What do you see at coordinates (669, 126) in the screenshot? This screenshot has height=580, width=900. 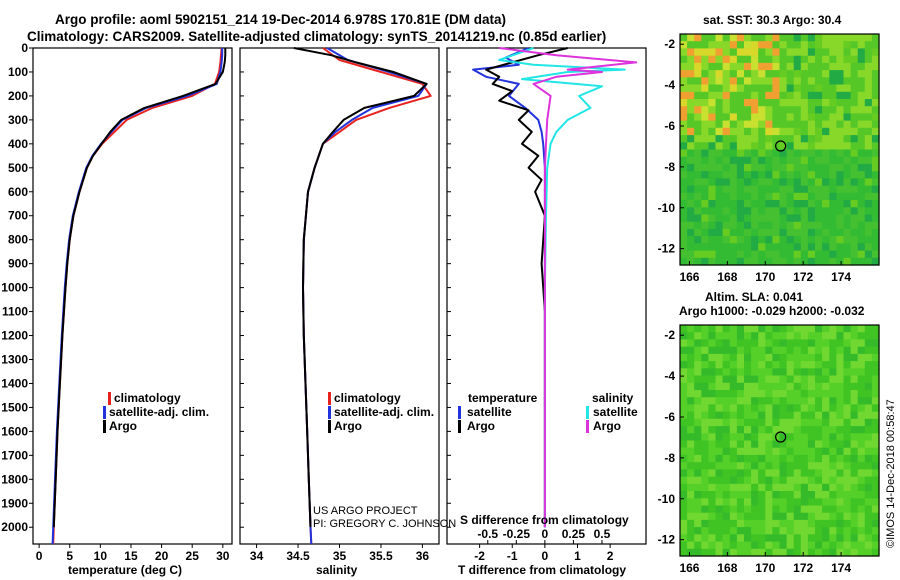 I see `map-y-tick-label: -6` at bounding box center [669, 126].